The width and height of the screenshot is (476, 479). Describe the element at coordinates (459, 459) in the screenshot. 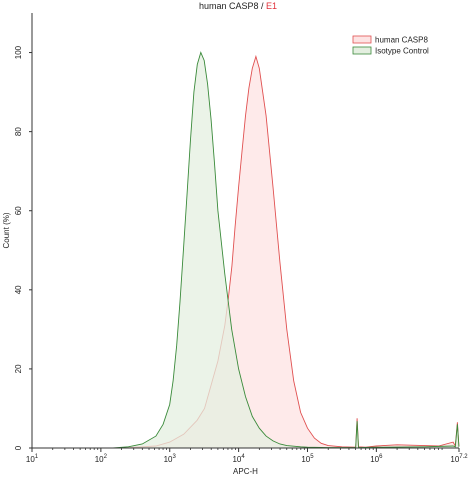

I see `x-tick-label: 107.2` at that location.